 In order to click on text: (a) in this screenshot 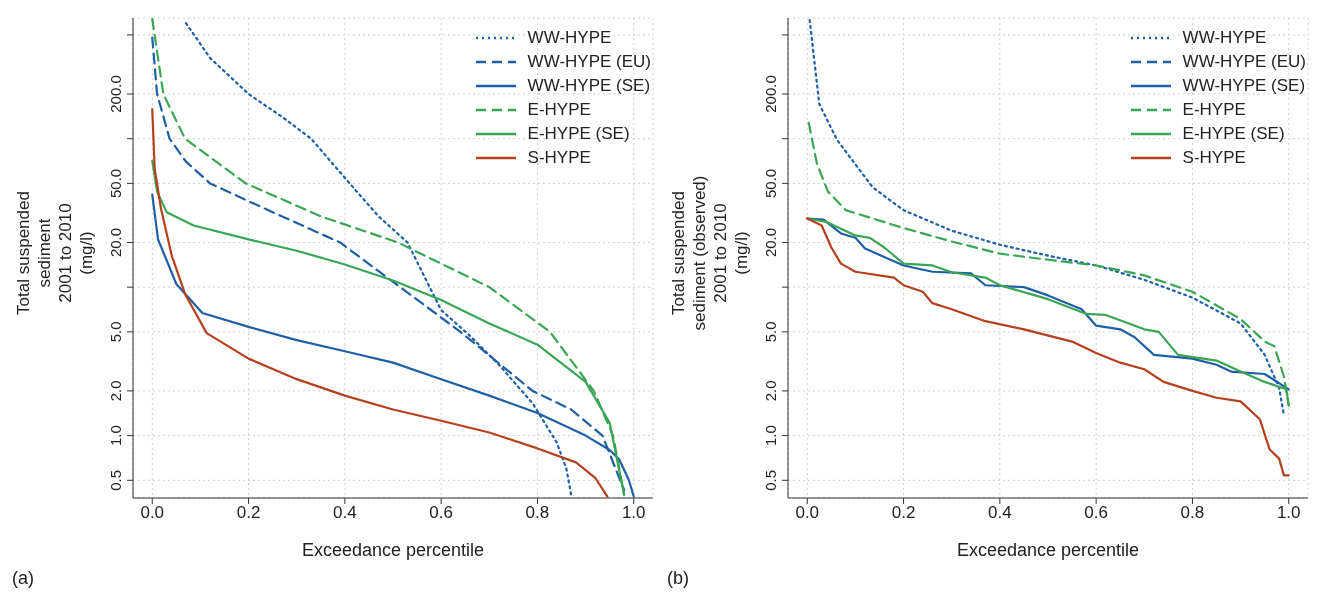, I will do `click(23, 578)`.